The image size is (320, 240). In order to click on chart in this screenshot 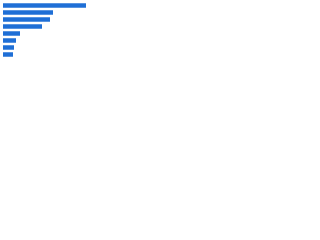, I will do `click(44, 30)`.